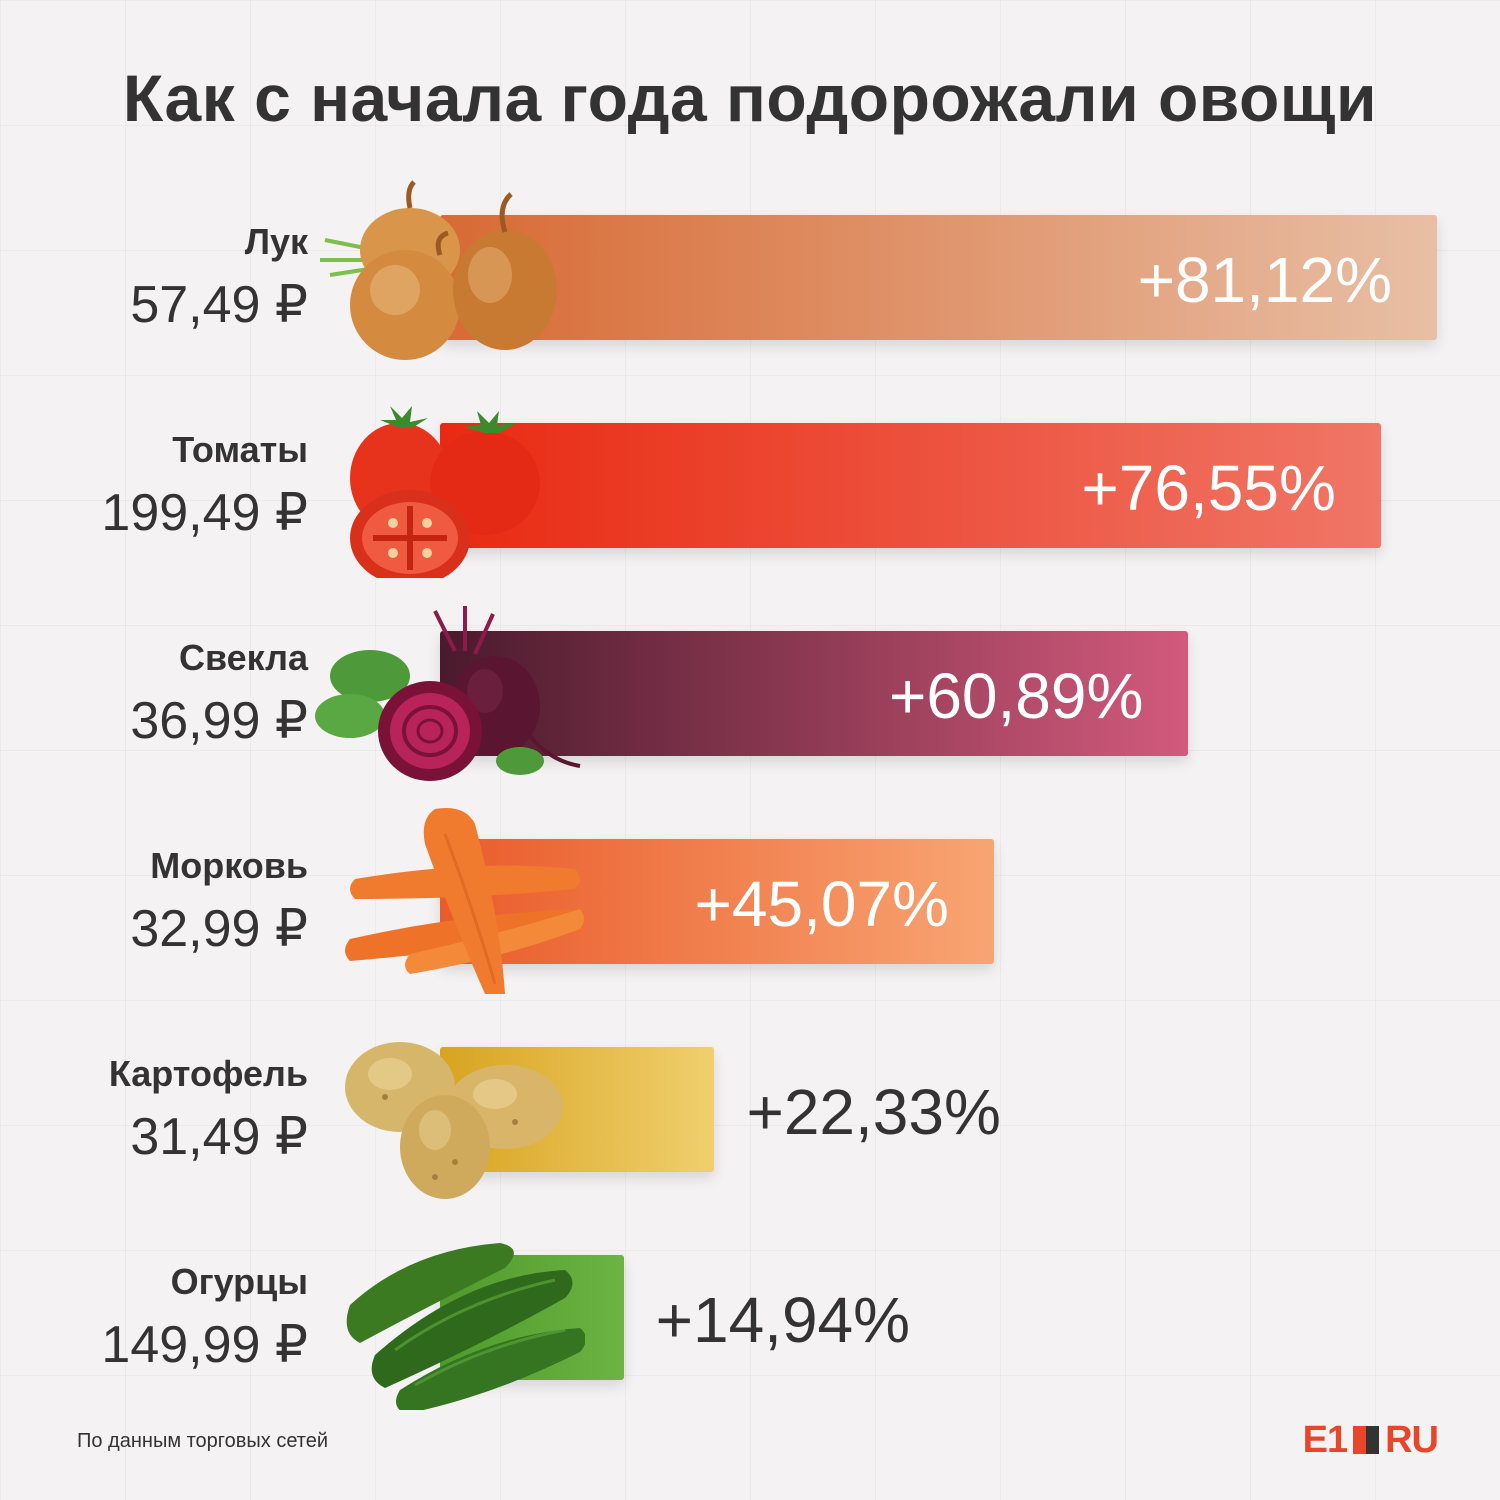 Image resolution: width=1500 pixels, height=1500 pixels. I want to click on price-label: 31,49 ₽, so click(219, 1137).